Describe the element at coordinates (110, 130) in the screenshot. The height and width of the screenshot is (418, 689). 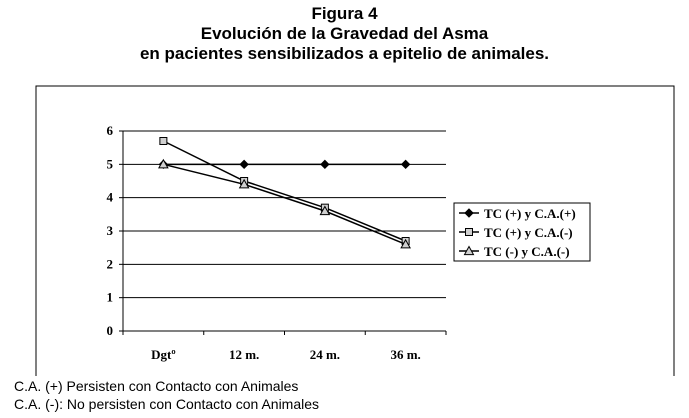
I see `y-tick-label: 6` at that location.